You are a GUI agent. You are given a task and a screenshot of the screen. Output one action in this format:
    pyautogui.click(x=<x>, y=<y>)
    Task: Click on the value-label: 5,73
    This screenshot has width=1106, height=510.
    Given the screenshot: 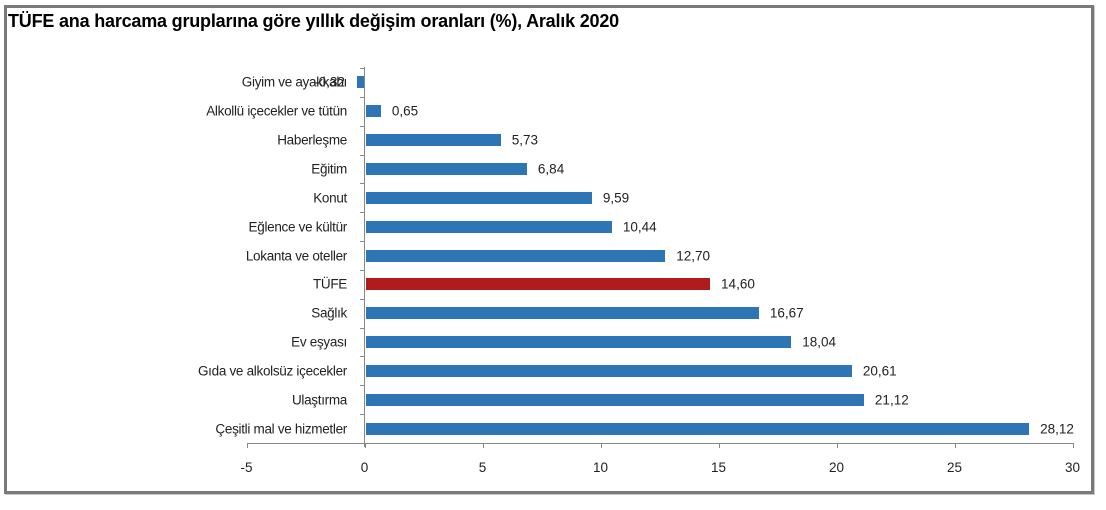 What is the action you would take?
    pyautogui.click(x=524, y=140)
    